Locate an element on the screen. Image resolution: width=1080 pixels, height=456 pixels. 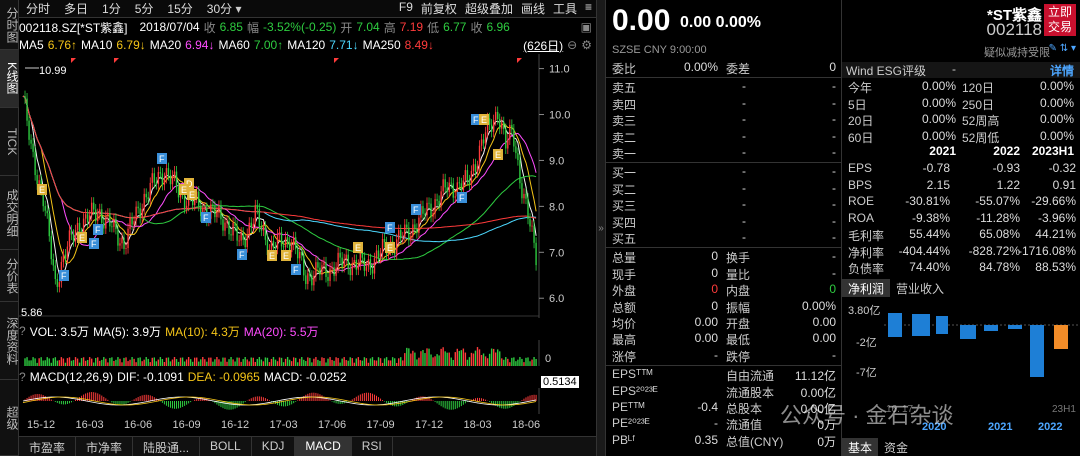
trade-now-button: 立即 交易 is located at coordinates (1060, 20).